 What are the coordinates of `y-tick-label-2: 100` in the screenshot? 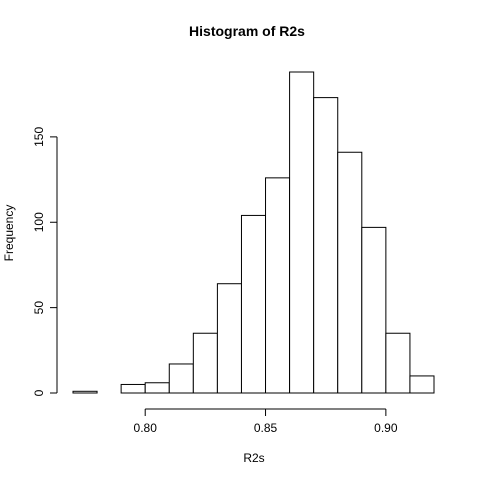 It's located at (39, 222).